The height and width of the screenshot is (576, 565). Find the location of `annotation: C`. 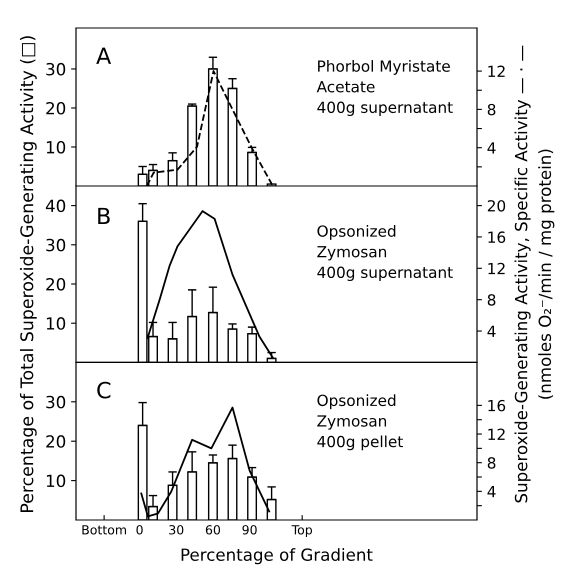

annotation: C is located at coordinates (103, 390).